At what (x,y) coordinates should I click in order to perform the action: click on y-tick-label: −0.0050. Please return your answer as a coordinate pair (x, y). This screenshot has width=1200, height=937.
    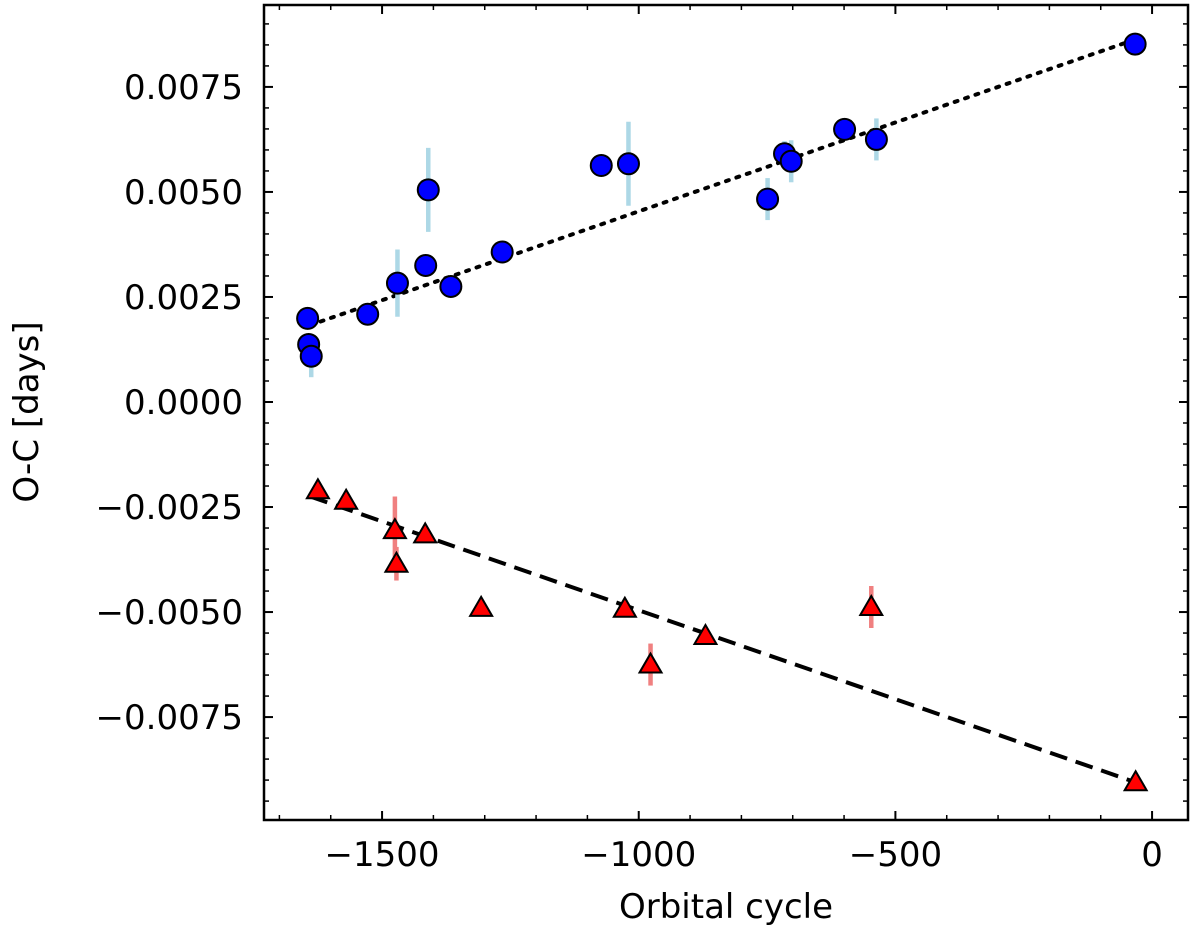
    Looking at the image, I should click on (169, 613).